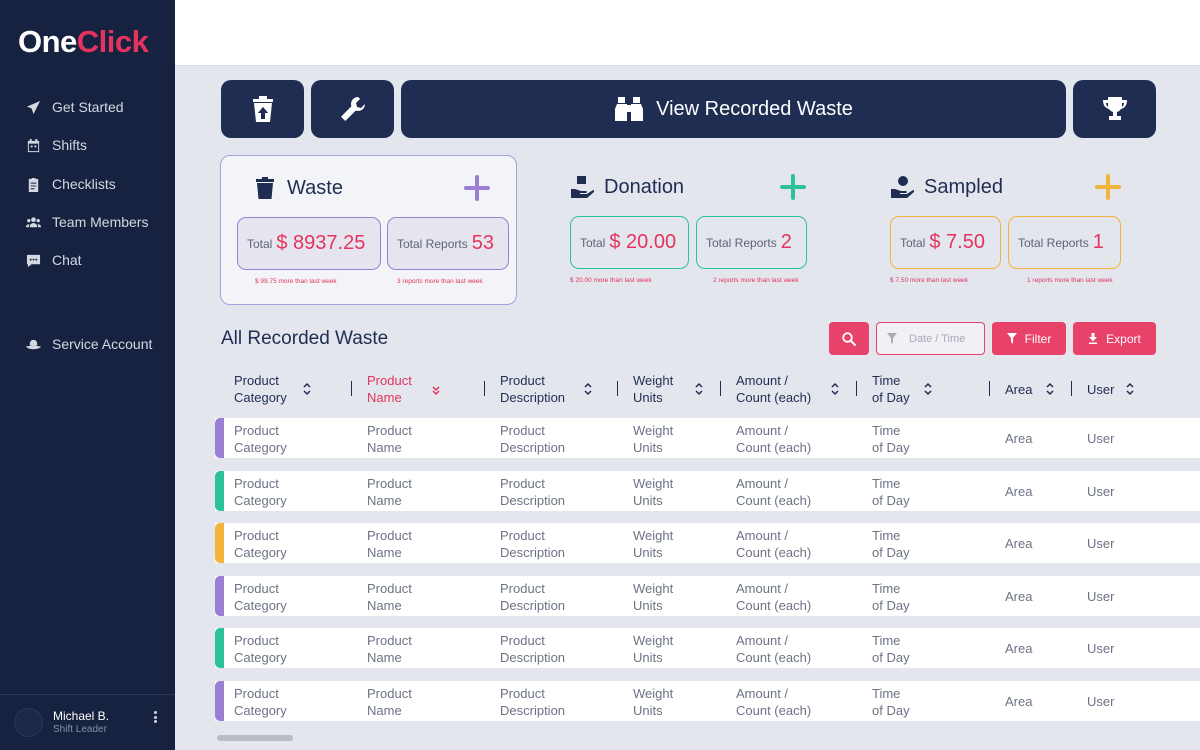  I want to click on sidebar-item-checklists: Checklists, so click(70, 184).